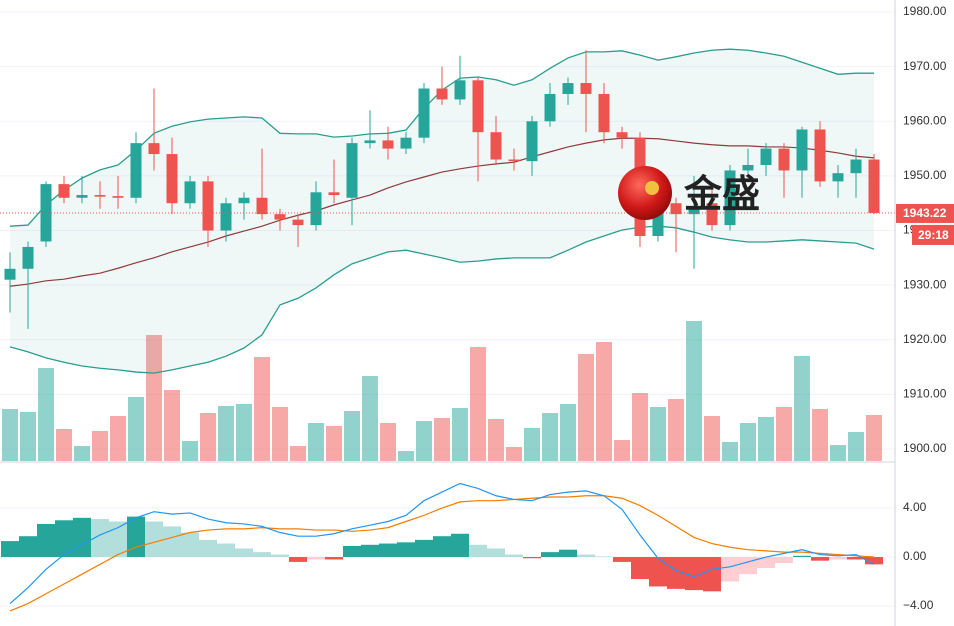  What do you see at coordinates (925, 11) in the screenshot?
I see `y-tick-label: 1980.00` at bounding box center [925, 11].